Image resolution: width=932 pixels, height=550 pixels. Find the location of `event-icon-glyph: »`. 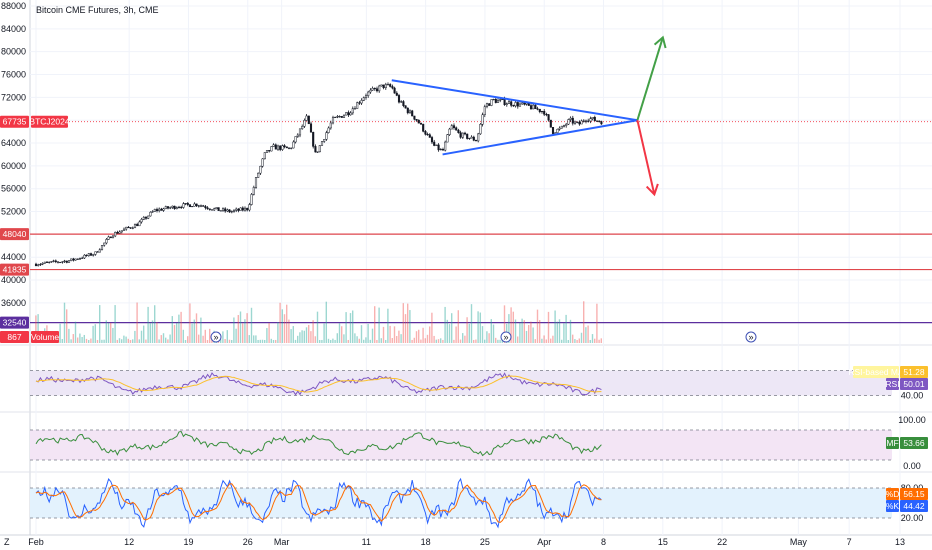

event-icon-glyph: » is located at coordinates (215, 337).